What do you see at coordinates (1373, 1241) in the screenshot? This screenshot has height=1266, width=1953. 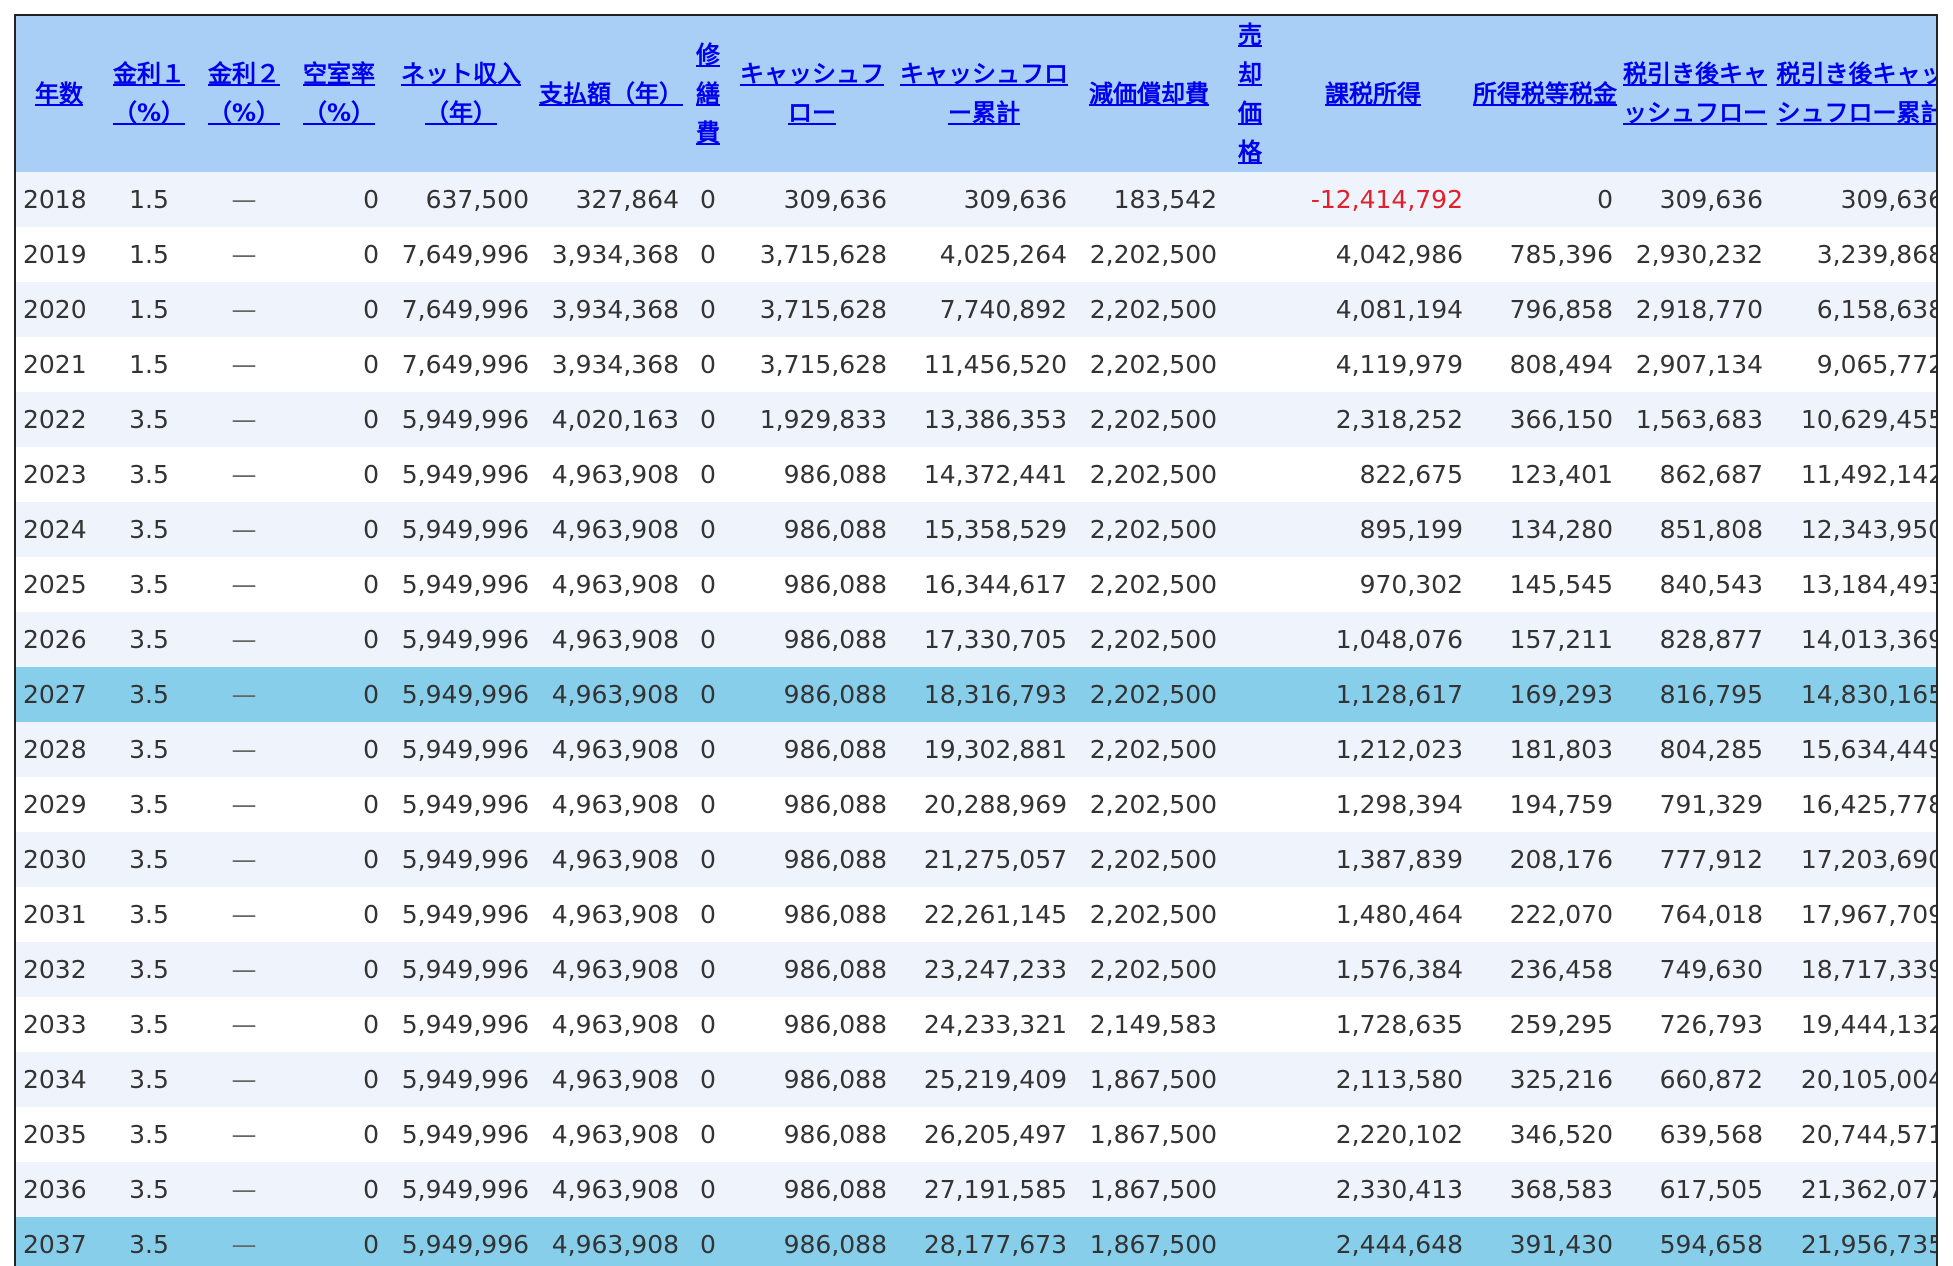 I see `taxable-income-cell: 2,444,648` at bounding box center [1373, 1241].